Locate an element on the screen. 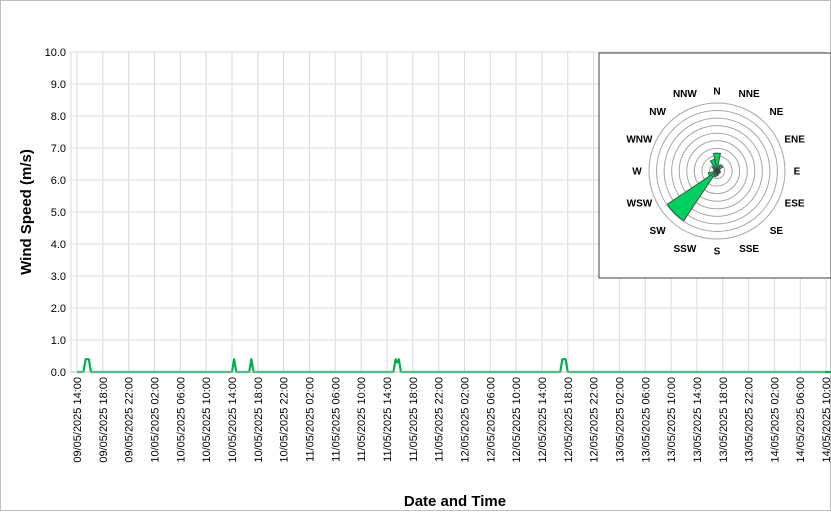 Image resolution: width=831 pixels, height=512 pixels. x-tick-label: 13/05/2025 06:00 is located at coordinates (646, 420).